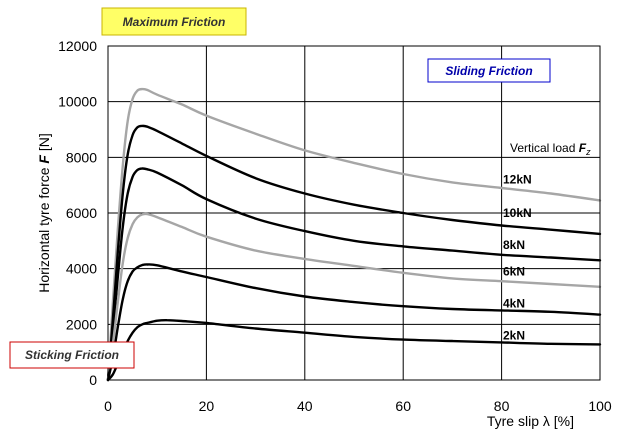 The width and height of the screenshot is (625, 430). I want to click on y-tick-label: 8000, so click(81, 157).